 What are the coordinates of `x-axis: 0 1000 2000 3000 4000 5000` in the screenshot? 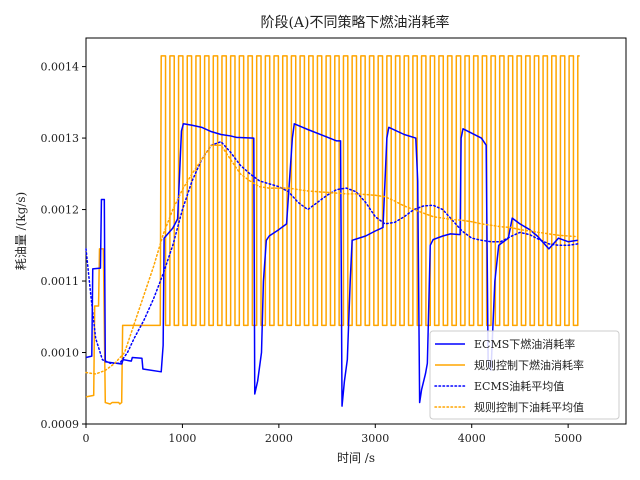 It's located at (332, 434).